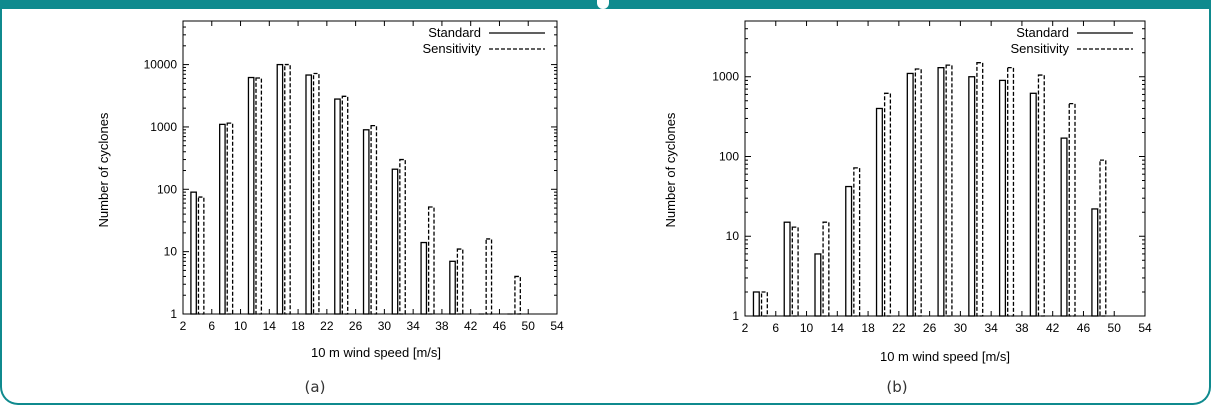  What do you see at coordinates (603, 4) in the screenshot?
I see `top-banner-notch` at bounding box center [603, 4].